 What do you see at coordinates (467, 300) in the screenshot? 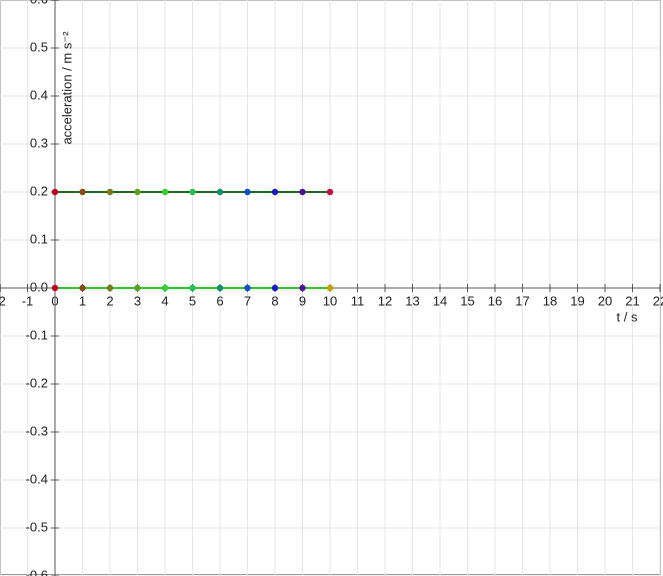
I see `x-tick-label: 15` at bounding box center [467, 300].